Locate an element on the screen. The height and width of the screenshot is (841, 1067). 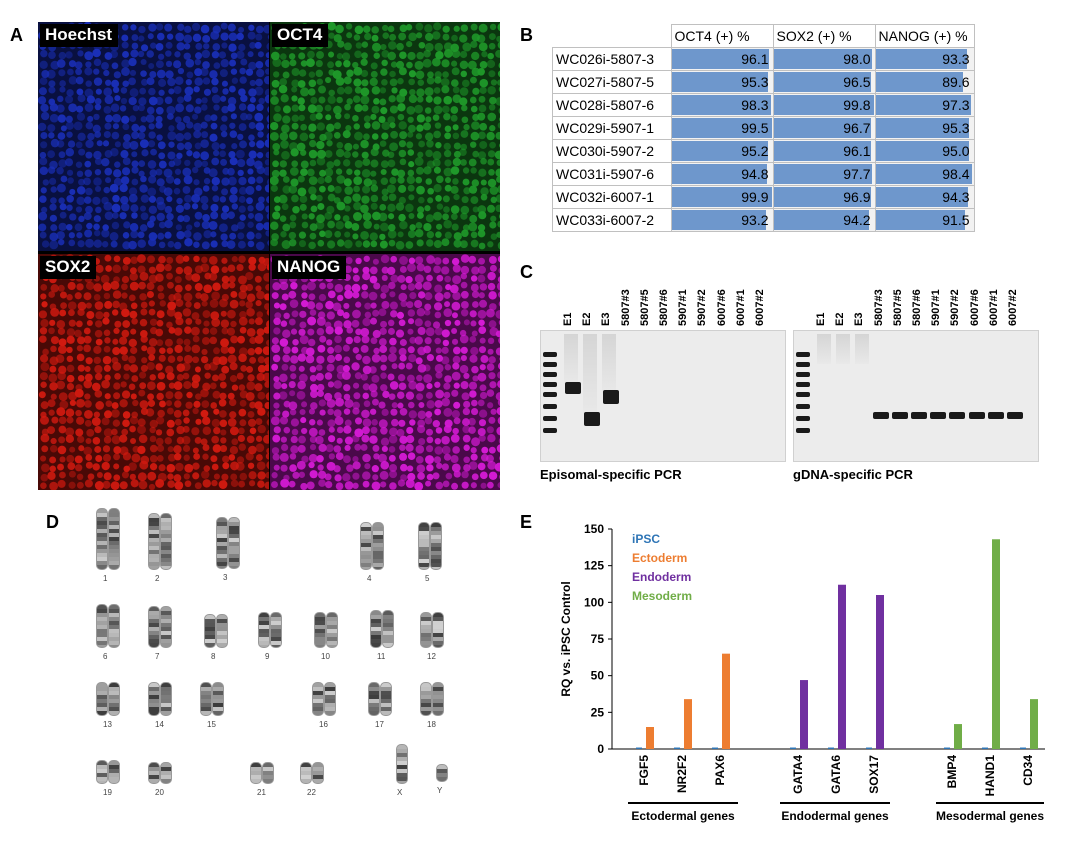
percentage-value: 91.5 is located at coordinates (956, 220).